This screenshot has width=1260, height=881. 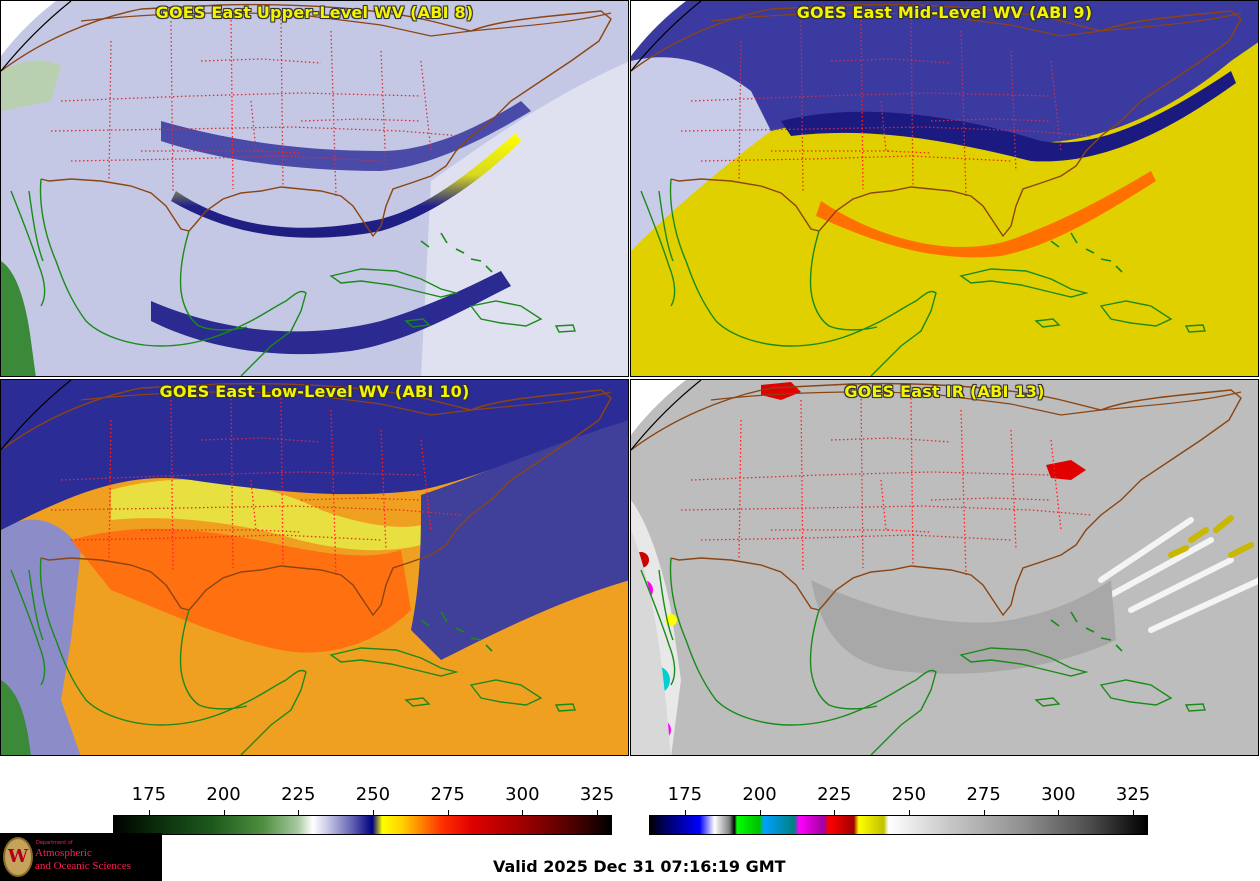 What do you see at coordinates (18, 857) in the screenshot?
I see `uw-seal-icon: W` at bounding box center [18, 857].